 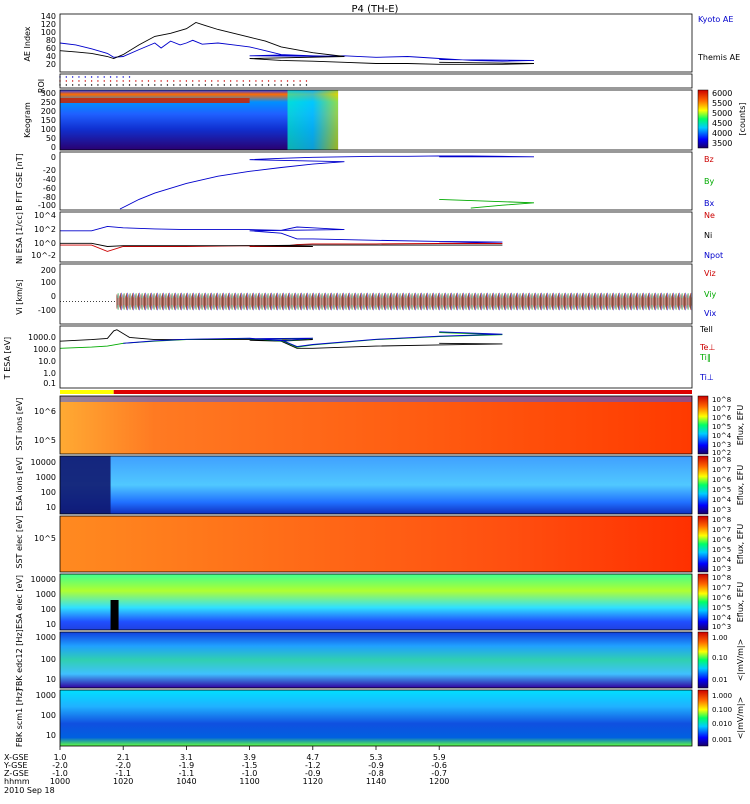 I want to click on esa-ion-cbar-tick: 10^4, so click(x=722, y=500).